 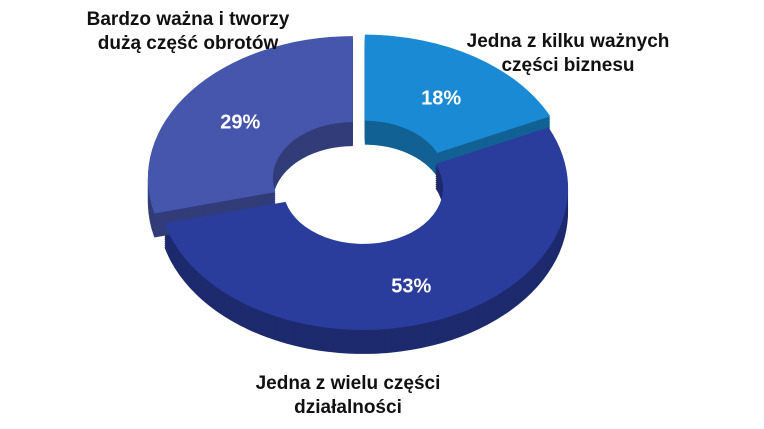 I want to click on category-label: Jedna z wielu części działalności, so click(x=348, y=395).